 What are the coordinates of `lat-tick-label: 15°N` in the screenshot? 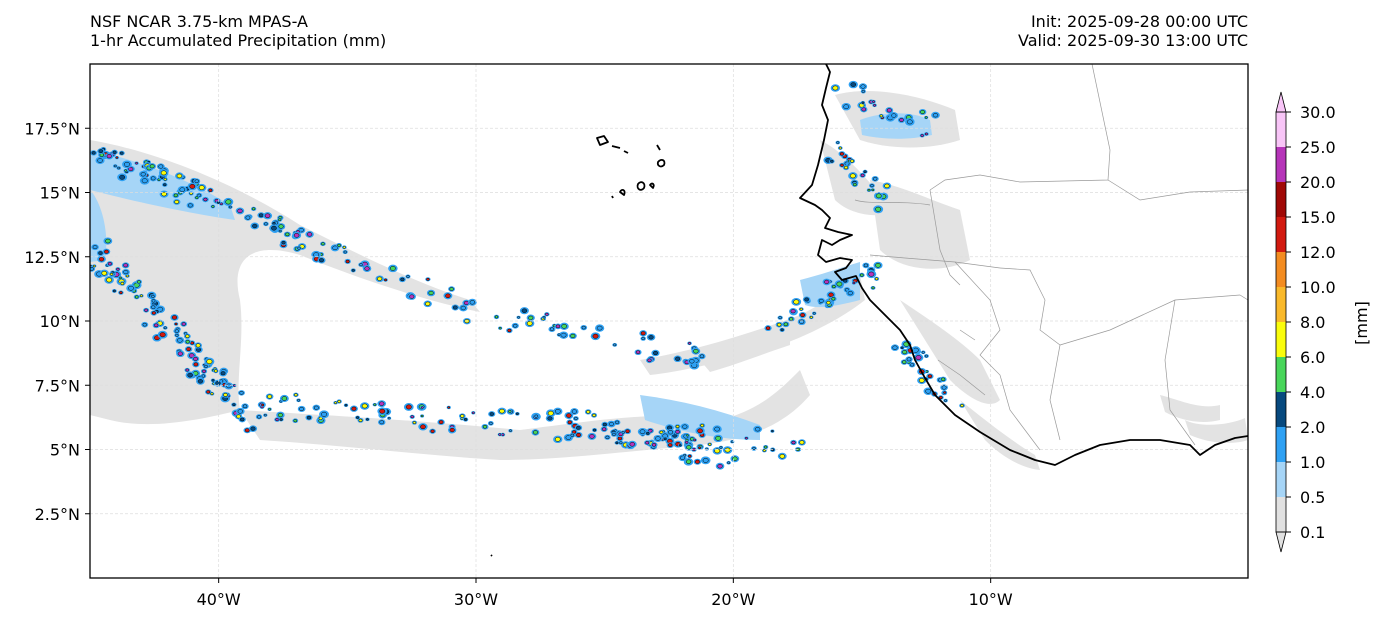 It's located at (60, 193).